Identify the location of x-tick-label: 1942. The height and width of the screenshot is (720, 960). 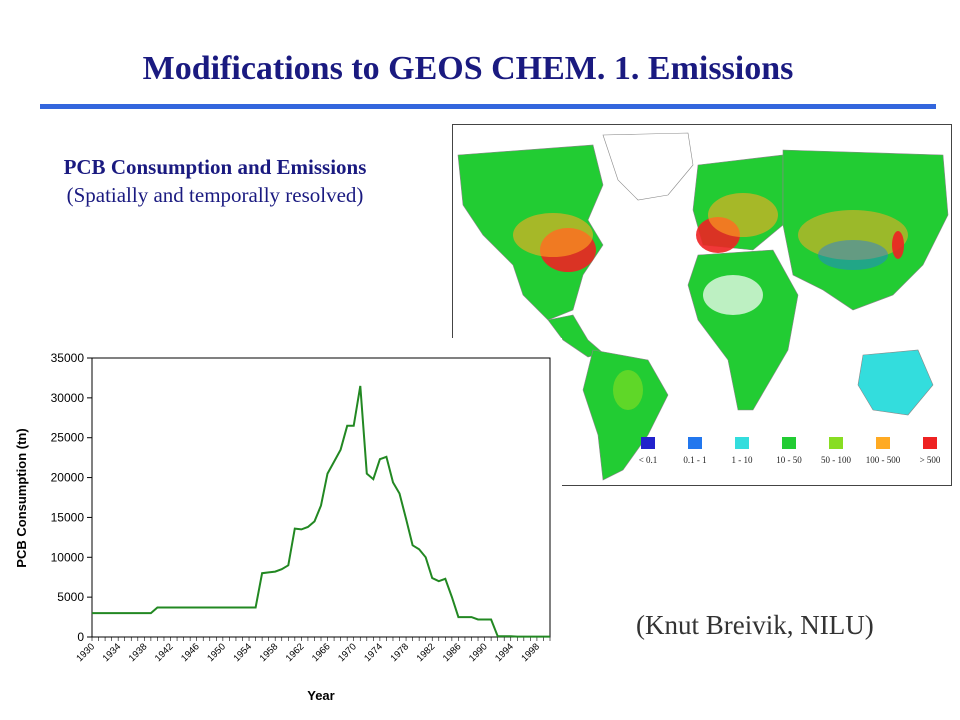
(164, 652).